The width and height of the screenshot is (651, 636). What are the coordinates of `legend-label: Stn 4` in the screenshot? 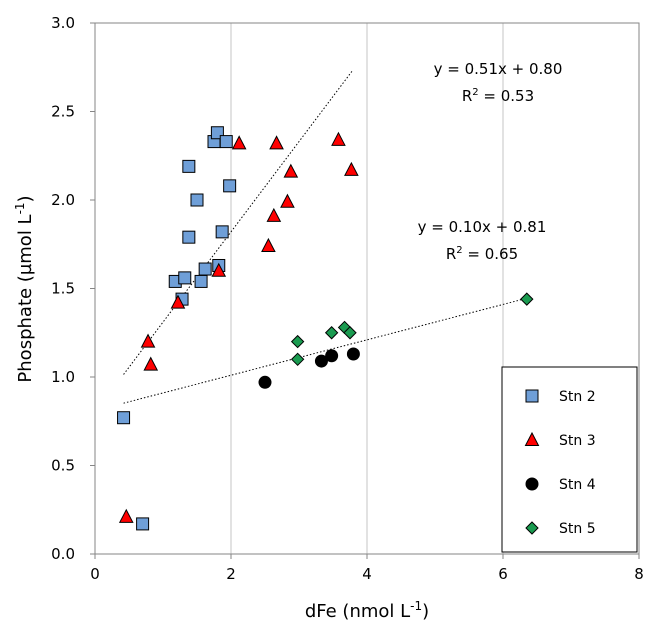 It's located at (577, 485).